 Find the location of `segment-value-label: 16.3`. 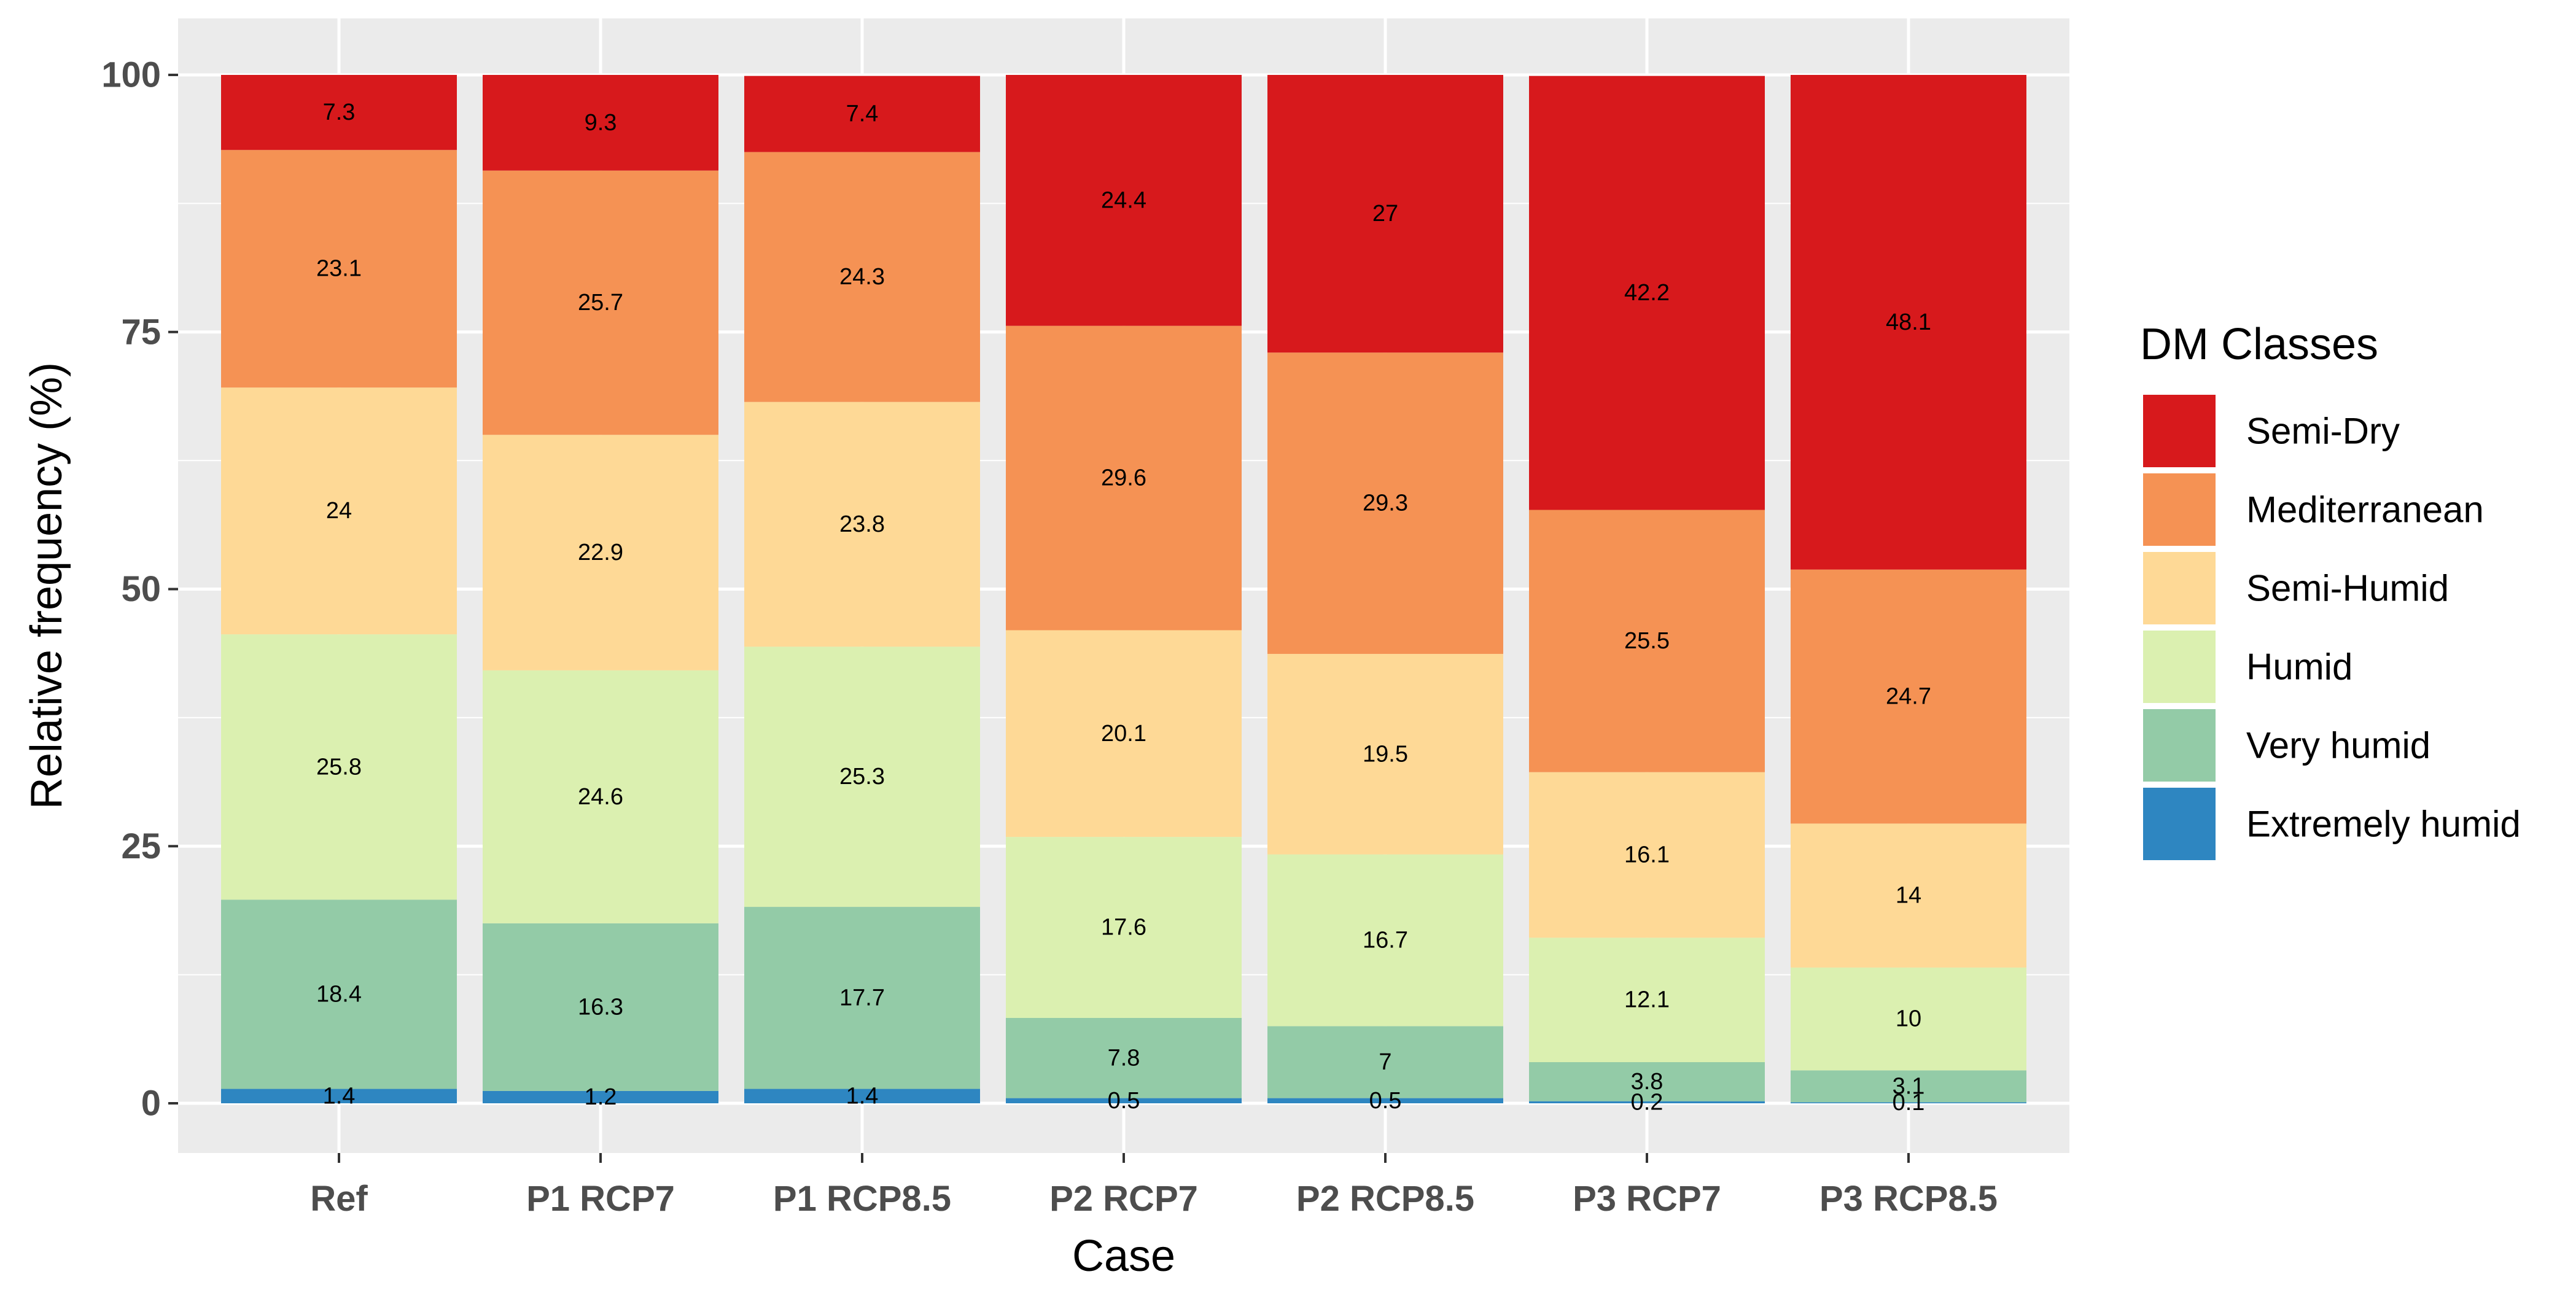

segment-value-label: 16.3 is located at coordinates (600, 1007).